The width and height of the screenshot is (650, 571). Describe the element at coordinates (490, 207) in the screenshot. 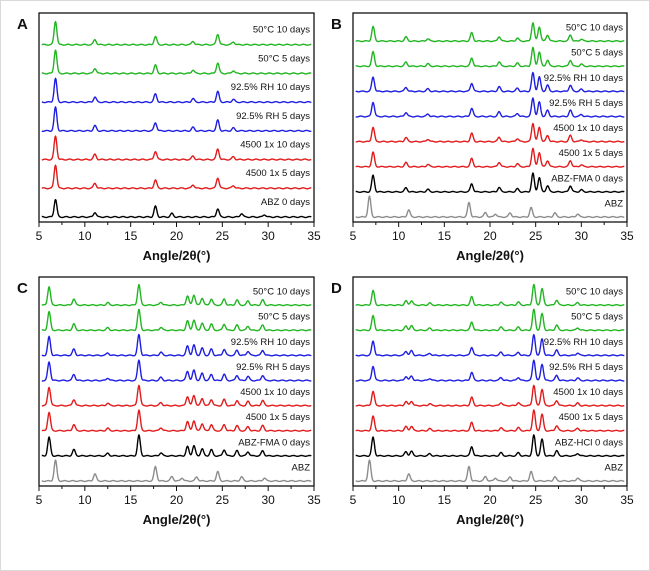

I see `trace-abz` at that location.